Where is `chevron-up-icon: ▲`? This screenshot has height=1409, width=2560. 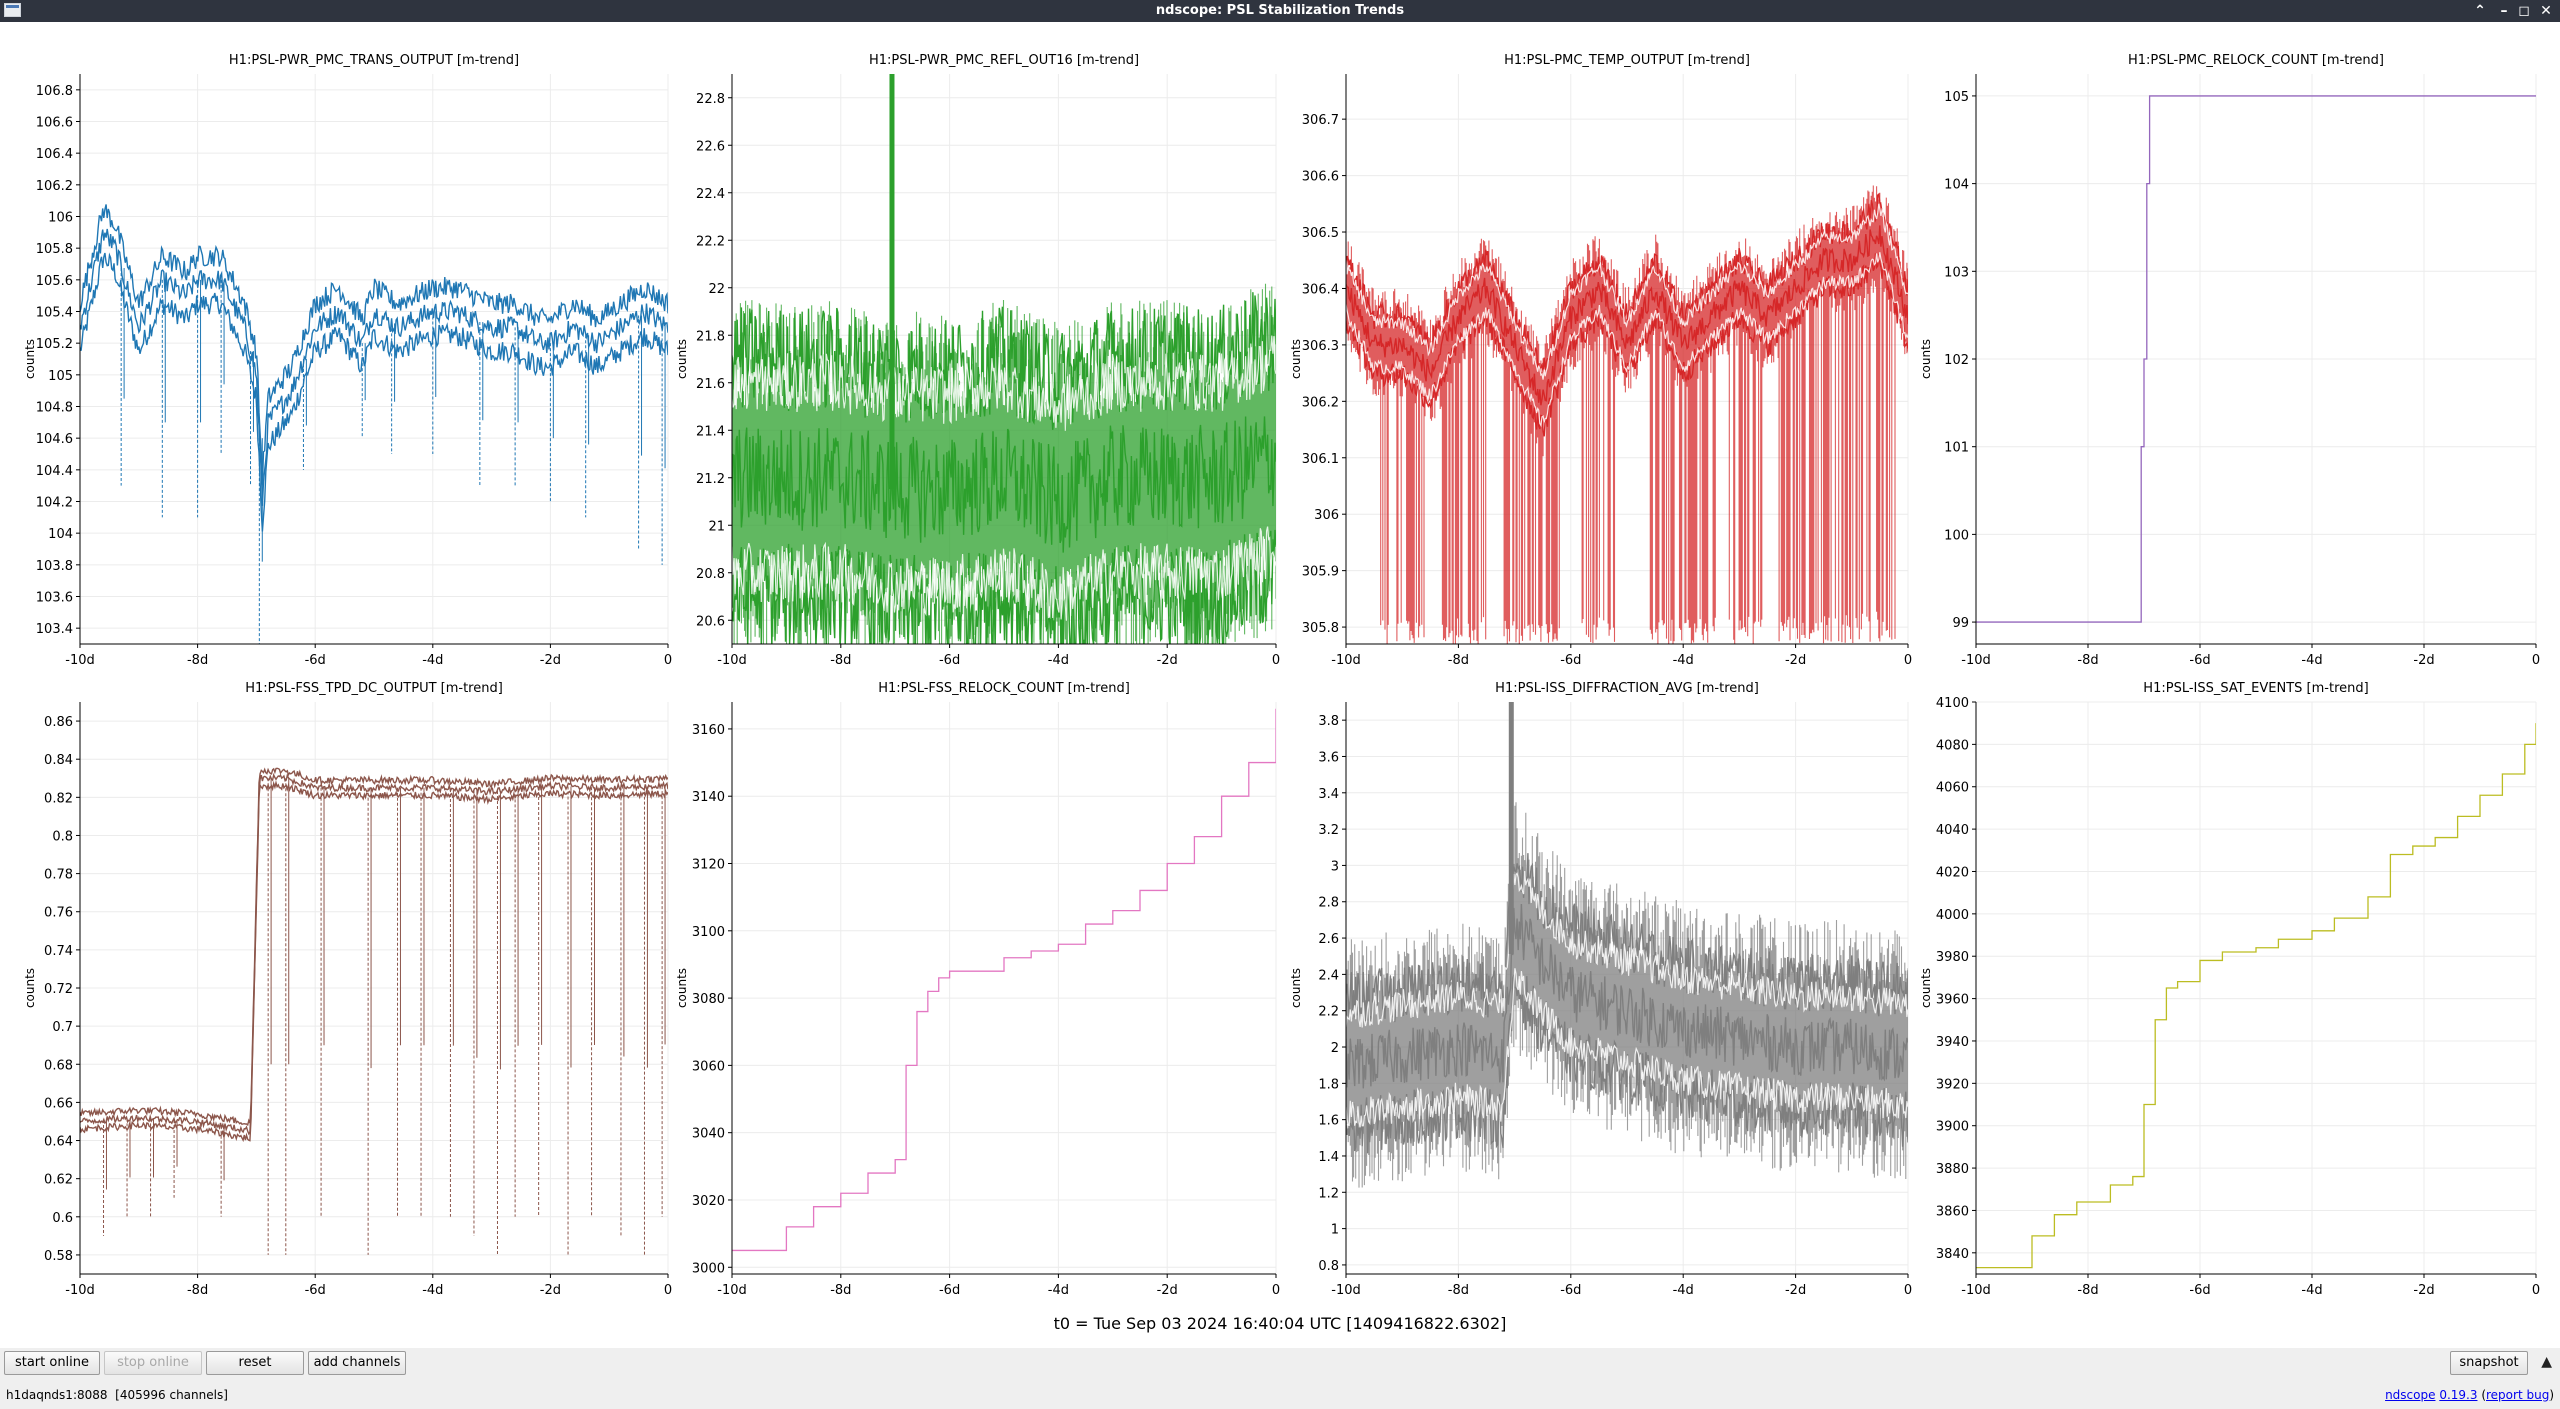 chevron-up-icon: ▲ is located at coordinates (2546, 1362).